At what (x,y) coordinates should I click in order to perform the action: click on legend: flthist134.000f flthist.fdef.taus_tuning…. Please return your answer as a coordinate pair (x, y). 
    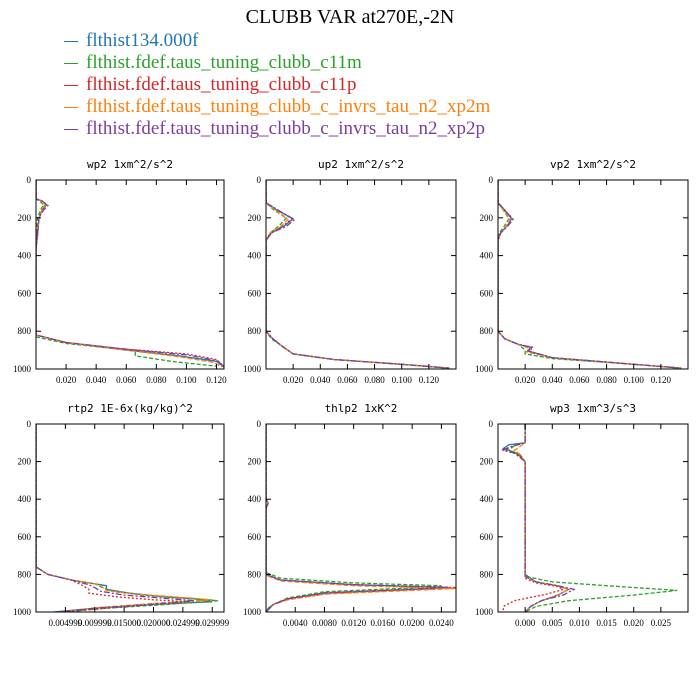
    Looking at the image, I should click on (277, 85).